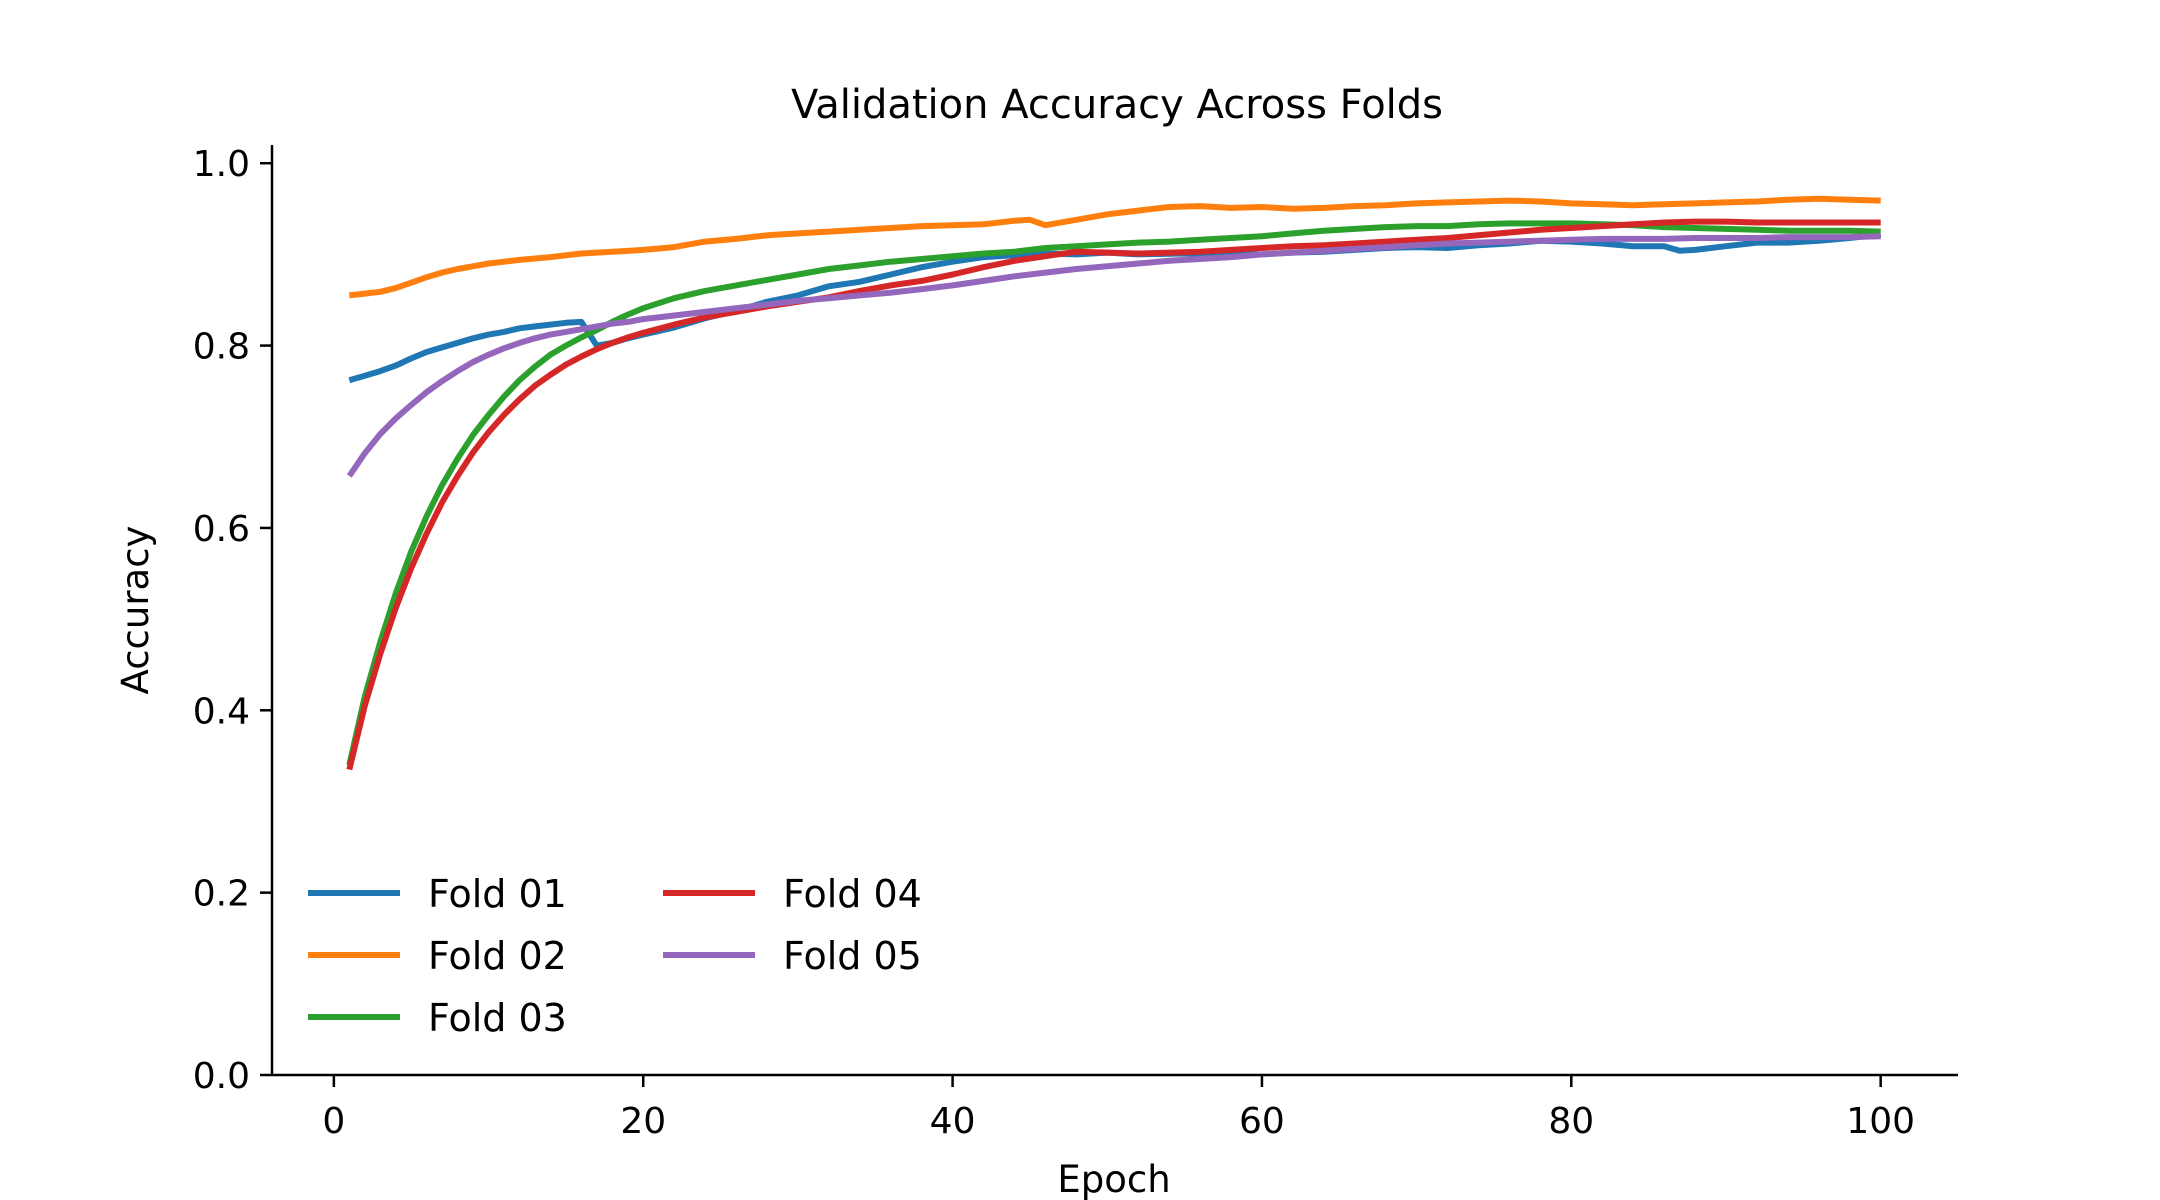 This screenshot has width=2160, height=1200. What do you see at coordinates (221, 529) in the screenshot?
I see `y-tick-label: 0.6` at bounding box center [221, 529].